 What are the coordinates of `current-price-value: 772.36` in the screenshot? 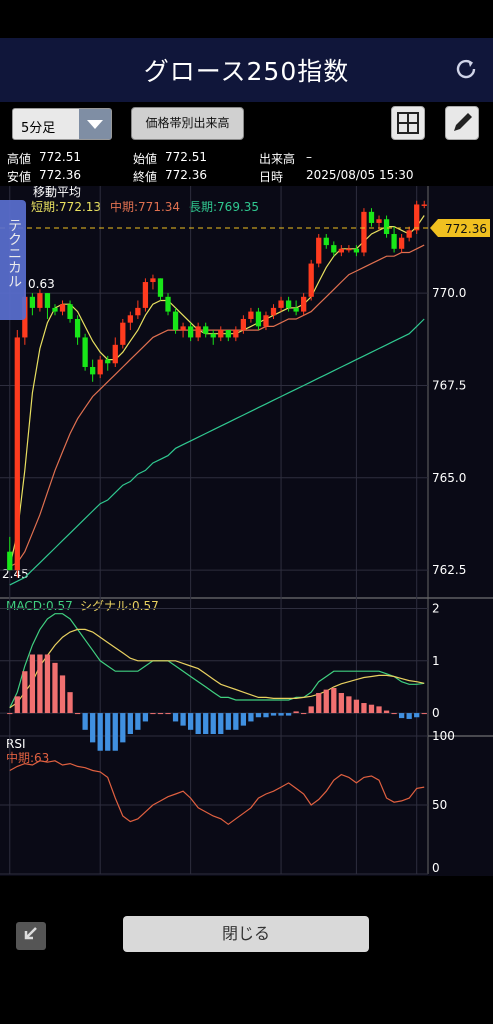 It's located at (466, 229).